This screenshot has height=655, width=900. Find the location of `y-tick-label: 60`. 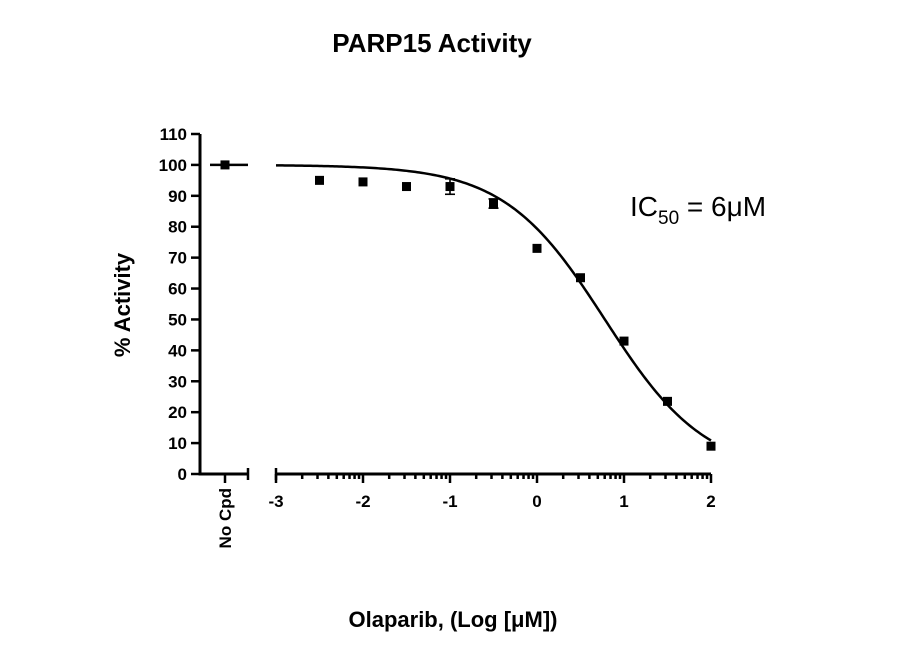

y-tick-label: 60 is located at coordinates (177, 289).